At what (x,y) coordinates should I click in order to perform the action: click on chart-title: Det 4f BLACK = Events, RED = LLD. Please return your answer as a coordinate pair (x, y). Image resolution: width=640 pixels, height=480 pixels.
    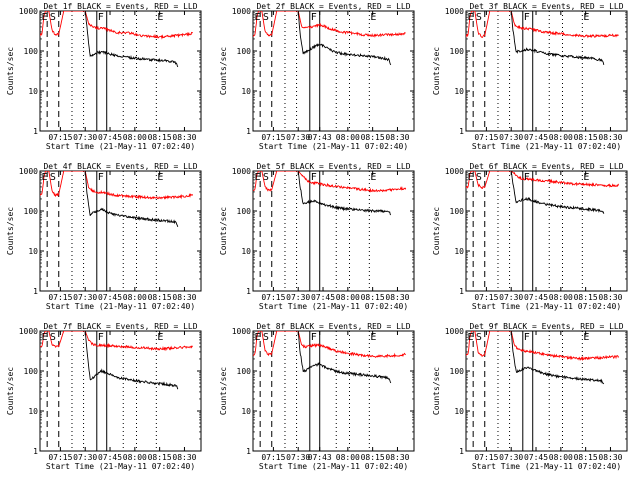
    Looking at the image, I should click on (120, 166).